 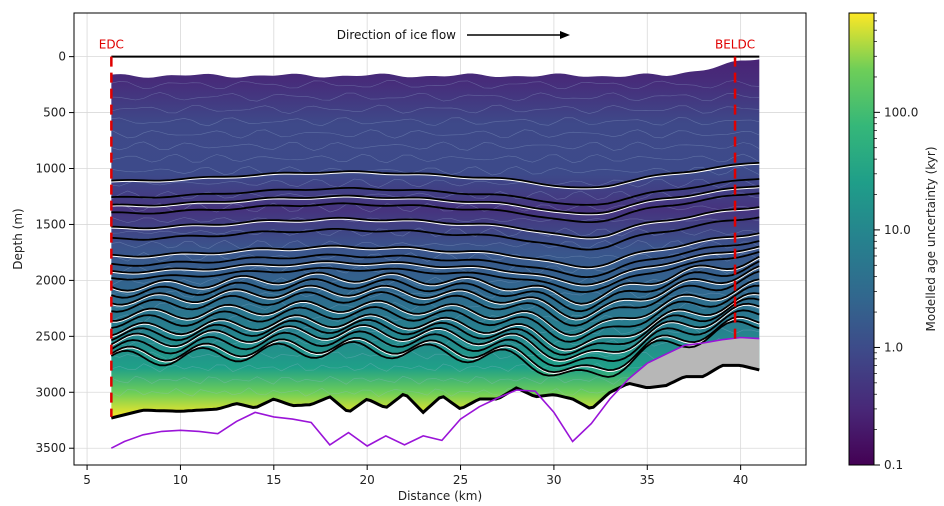 I want to click on x-tick-label: 40, so click(x=740, y=480).